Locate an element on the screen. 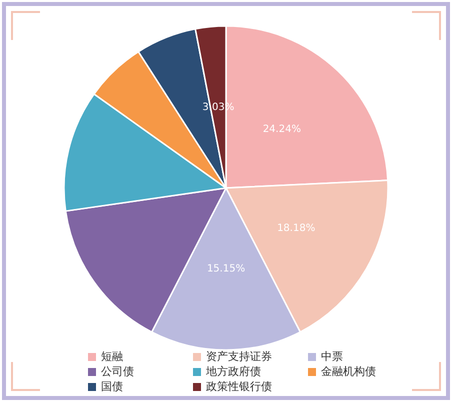  data-label: 15.15% is located at coordinates (226, 269).